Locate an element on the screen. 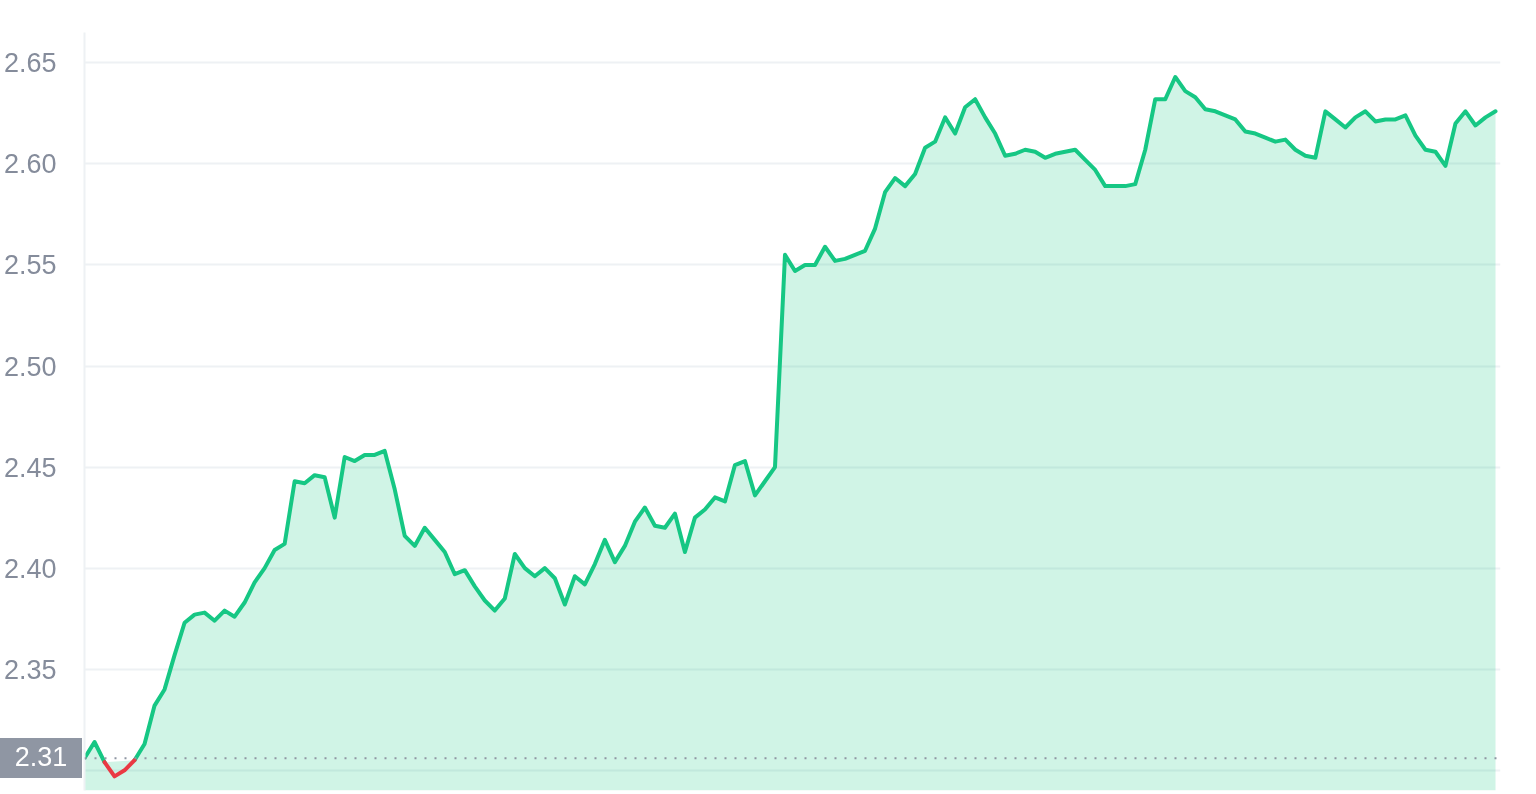 The image size is (1536, 794). y-tick-label: 2.50 is located at coordinates (30, 366).